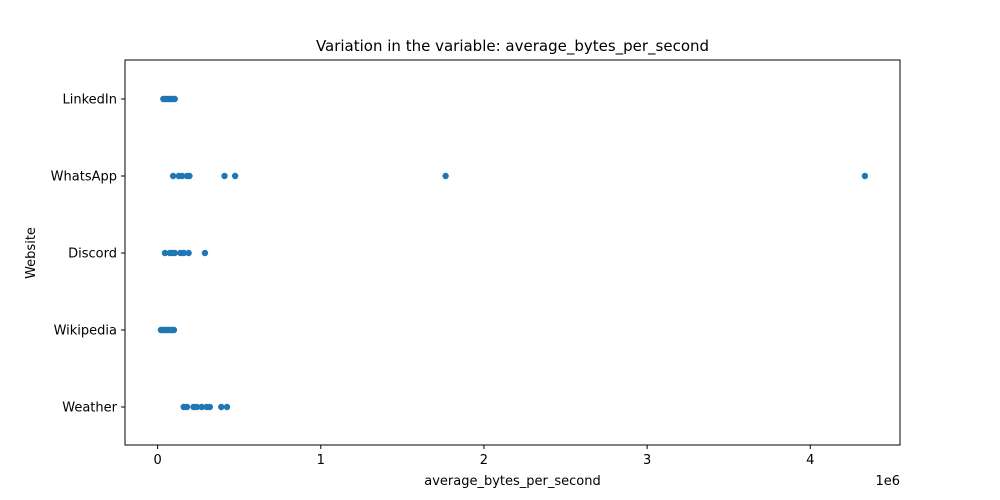 Image resolution: width=1000 pixels, height=500 pixels. I want to click on x-axis-offset-label: 1e6, so click(887, 481).